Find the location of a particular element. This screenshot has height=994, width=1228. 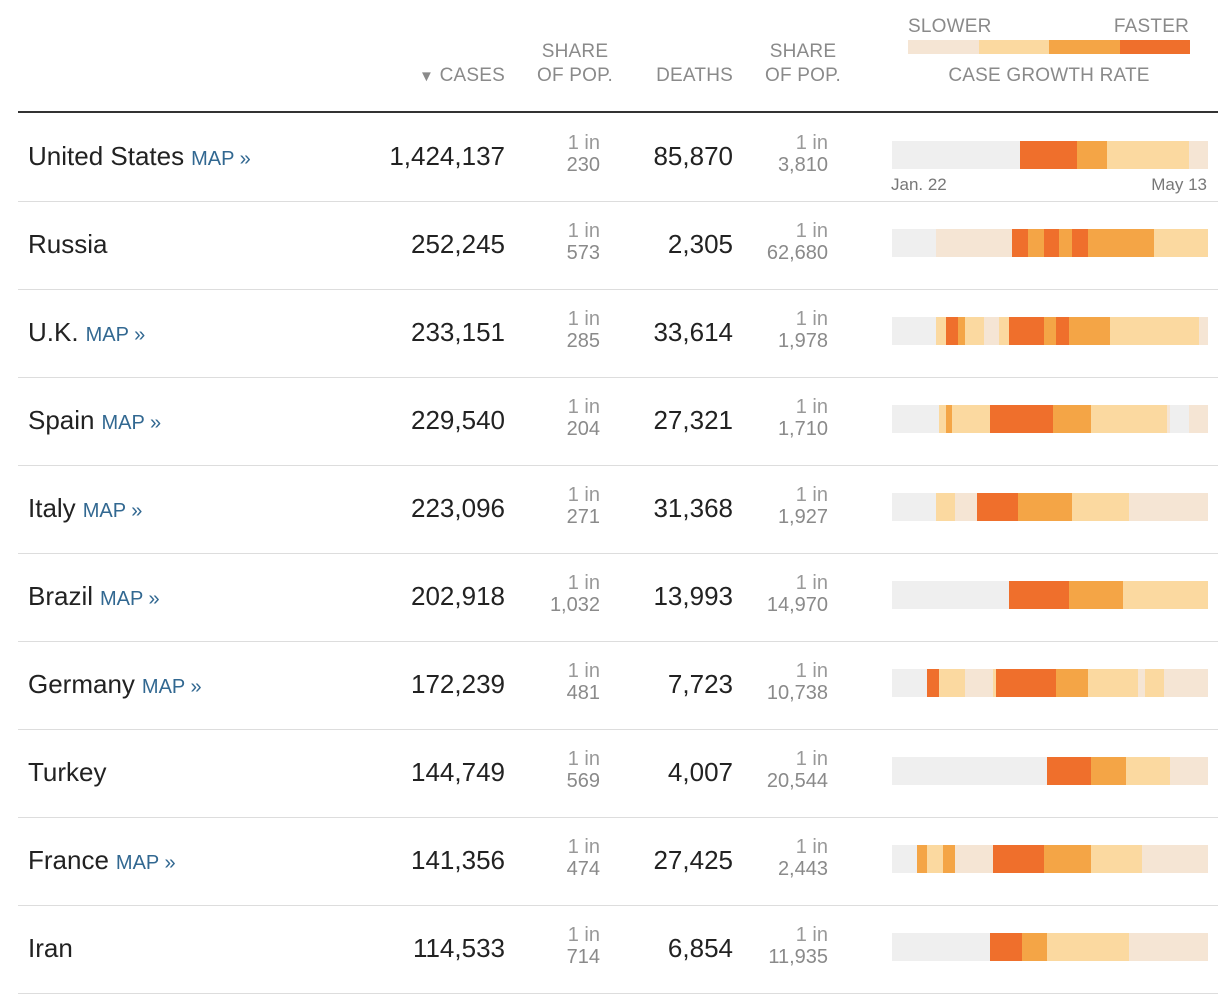

deaths-share-of-pop: 1 in 11,935 is located at coordinates (798, 946).